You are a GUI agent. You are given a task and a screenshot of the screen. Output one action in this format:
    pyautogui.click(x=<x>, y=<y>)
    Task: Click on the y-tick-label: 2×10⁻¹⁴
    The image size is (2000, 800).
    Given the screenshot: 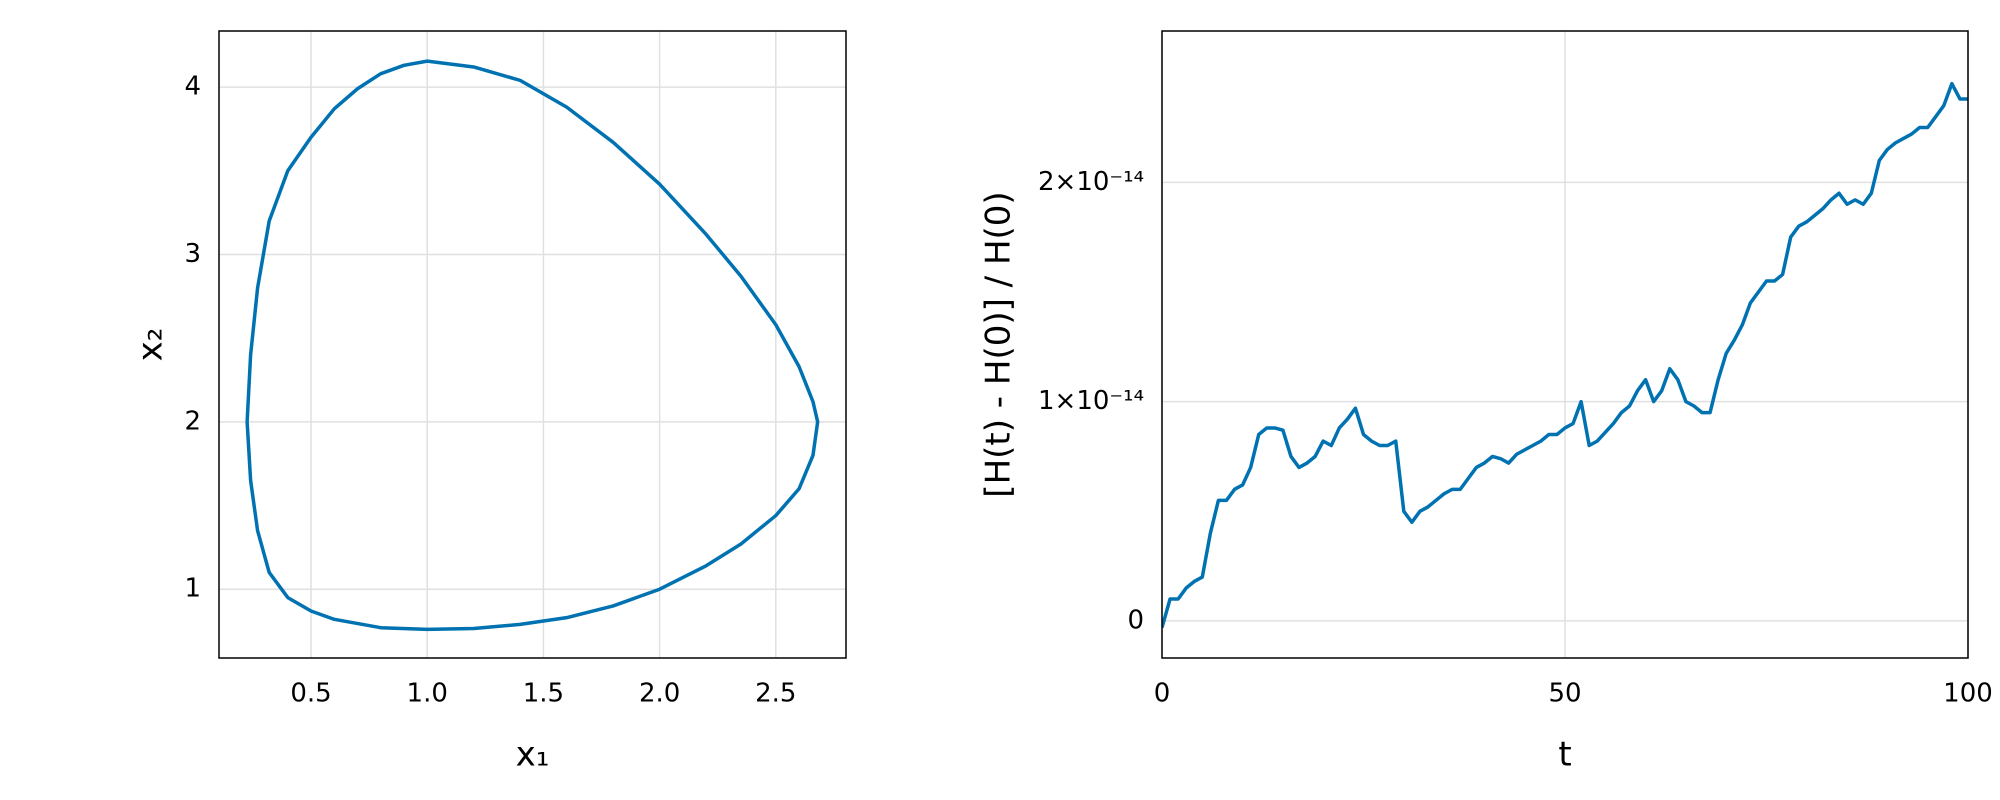 What is the action you would take?
    pyautogui.click(x=1091, y=182)
    